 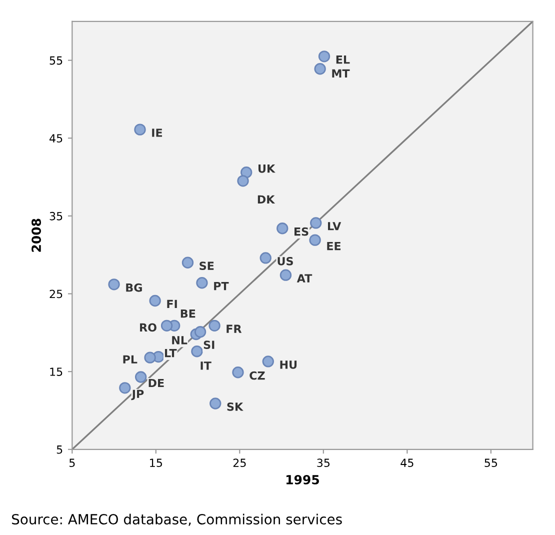 I want to click on annotation: LV, so click(x=335, y=226).